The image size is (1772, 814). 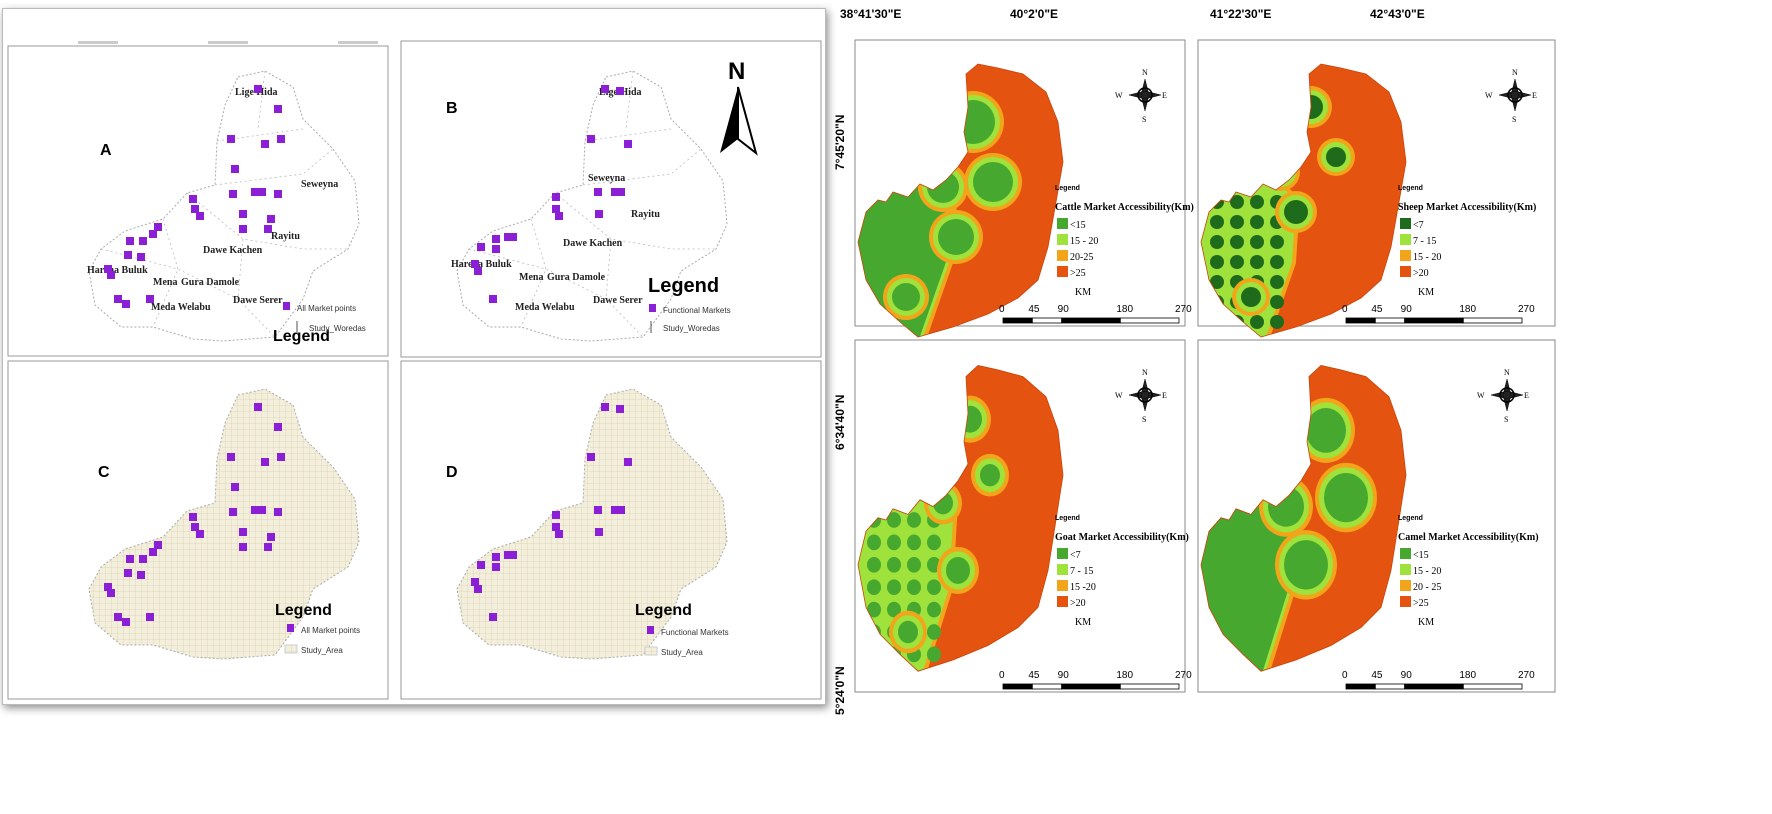 I want to click on compass-icon: N S E W, so click(x=1503, y=396).